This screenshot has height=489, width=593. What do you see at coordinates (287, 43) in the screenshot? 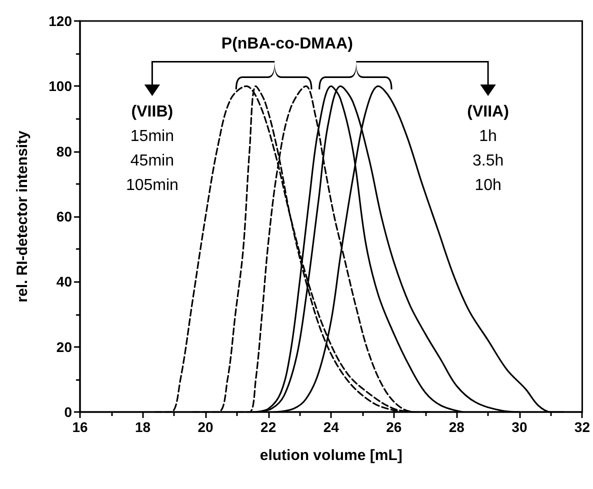
I see `annotation: P(nBA-co-DMAA)` at bounding box center [287, 43].